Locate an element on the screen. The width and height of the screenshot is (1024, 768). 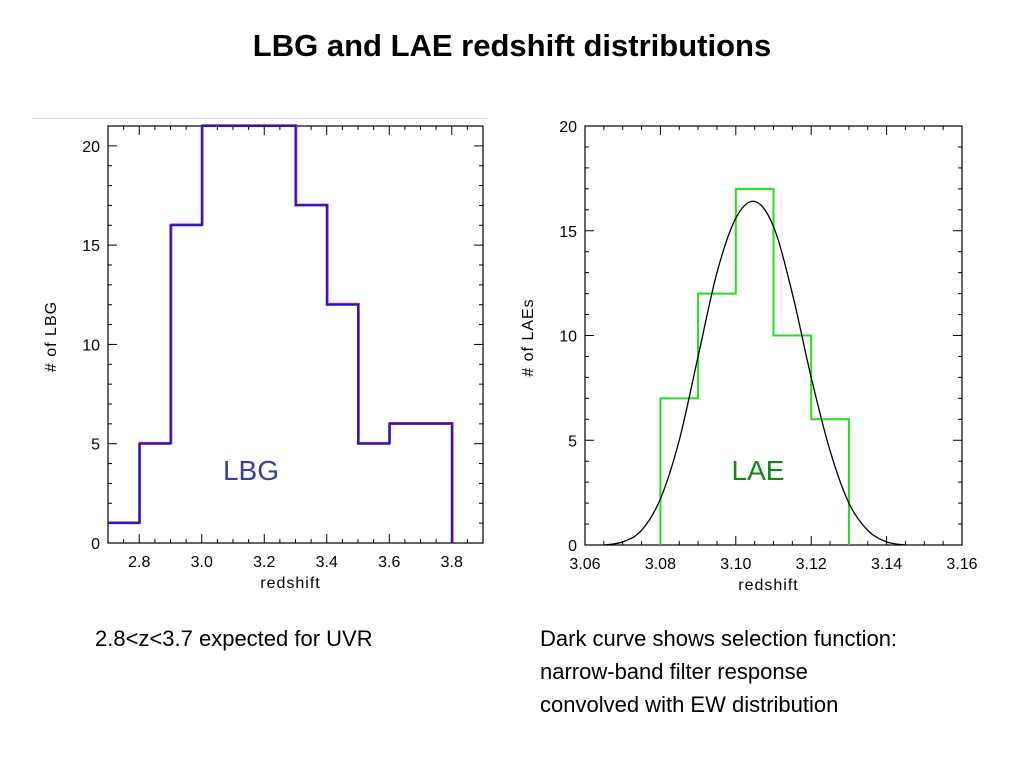
x-tick-label: 3.2 is located at coordinates (264, 562).